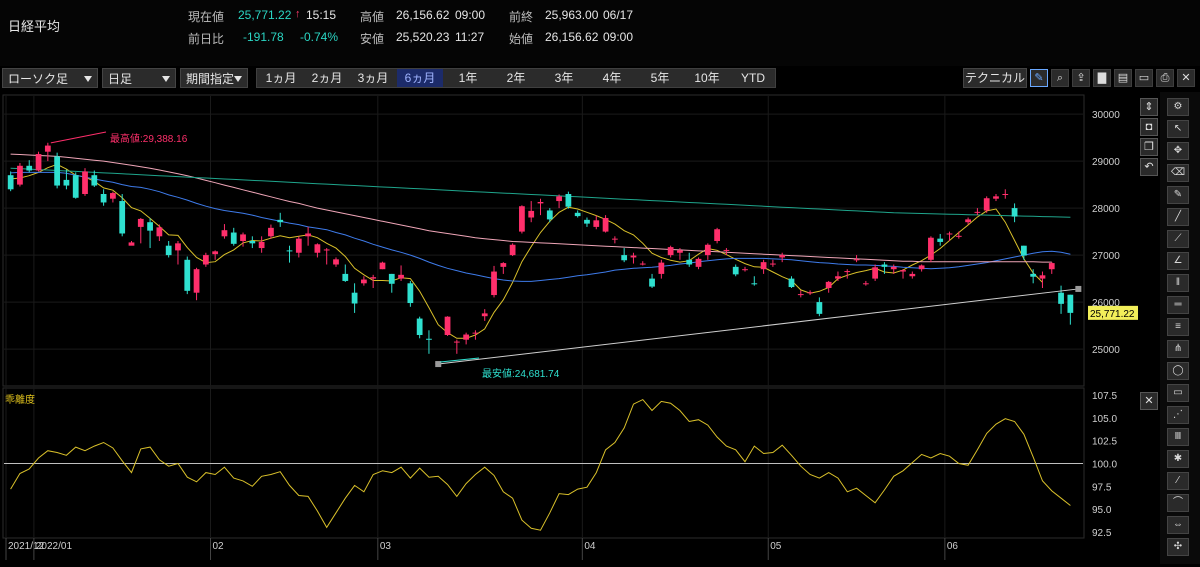 The image size is (1200, 567). What do you see at coordinates (1178, 525) in the screenshot?
I see `measure-icon: ⇔` at bounding box center [1178, 525].